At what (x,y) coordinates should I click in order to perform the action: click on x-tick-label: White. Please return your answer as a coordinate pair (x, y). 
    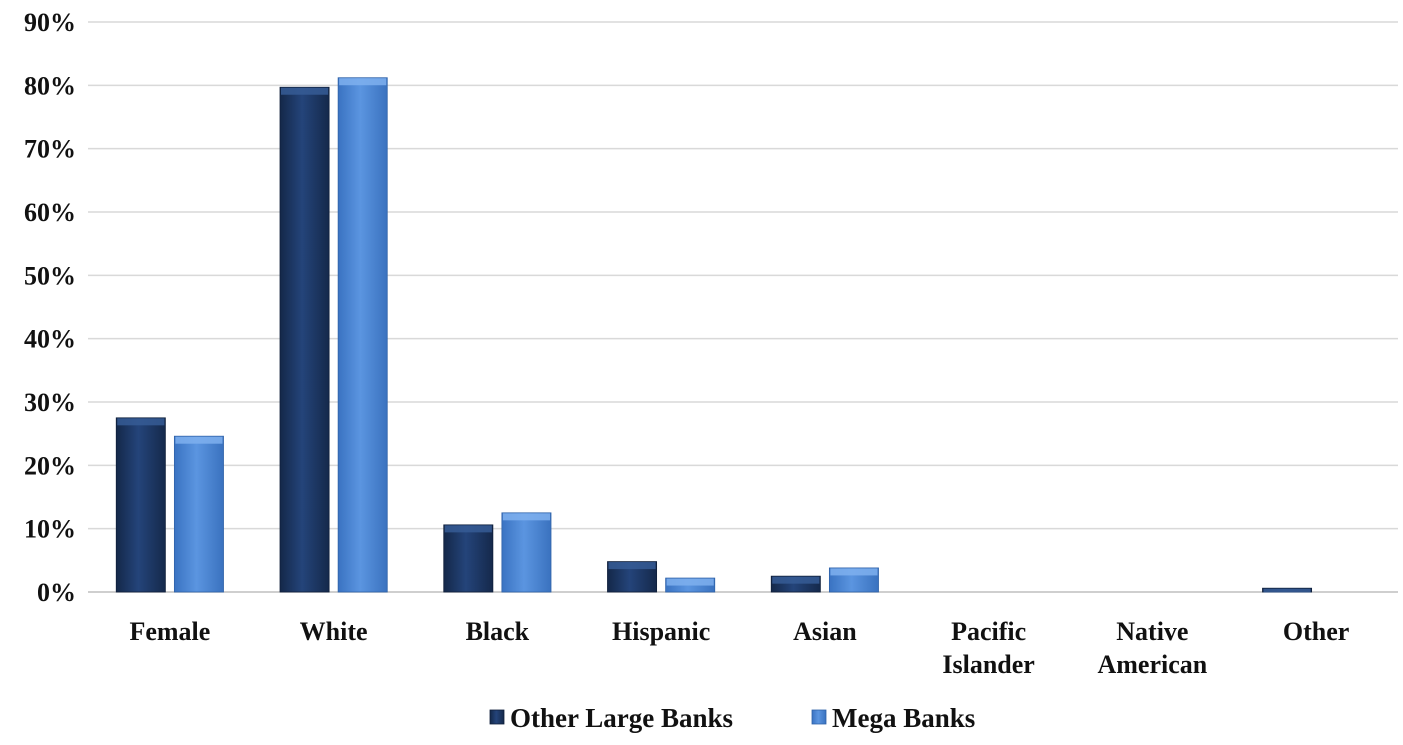
    Looking at the image, I should click on (334, 631).